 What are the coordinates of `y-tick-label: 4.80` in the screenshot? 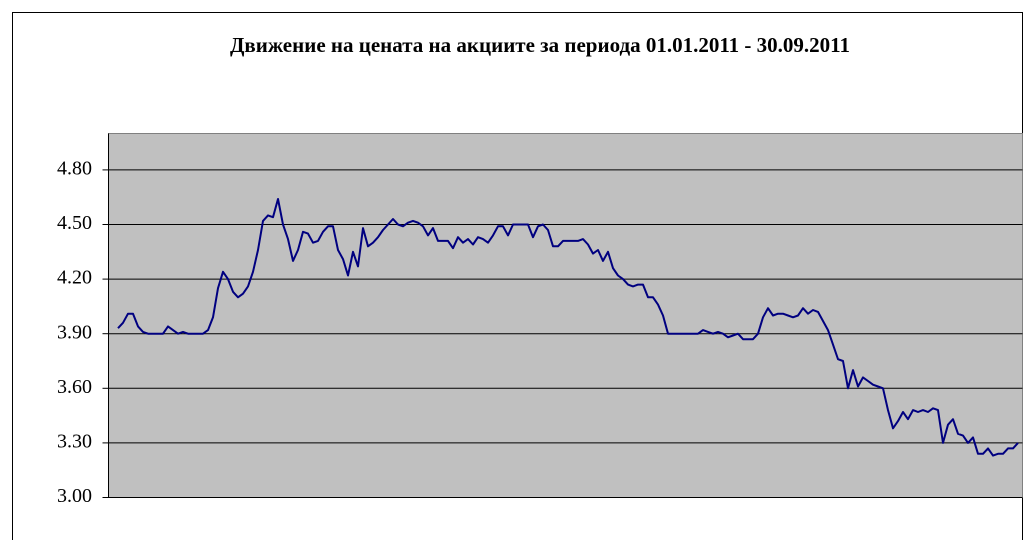 It's located at (74, 168).